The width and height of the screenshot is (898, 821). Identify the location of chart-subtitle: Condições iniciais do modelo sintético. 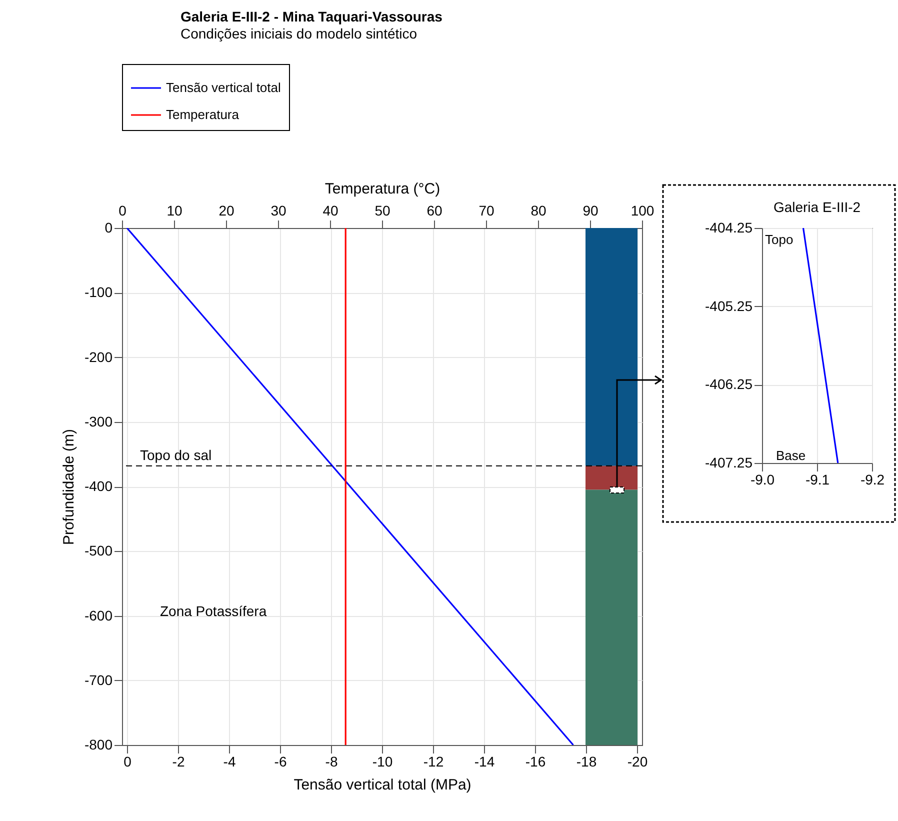
(299, 34).